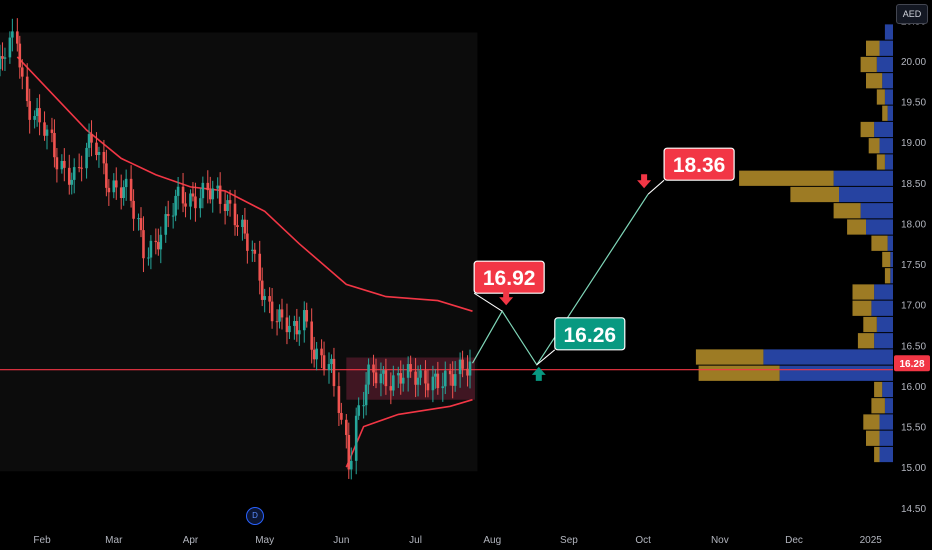 This screenshot has width=932, height=550. What do you see at coordinates (913, 62) in the screenshot?
I see `y-tick-label: 20.00` at bounding box center [913, 62].